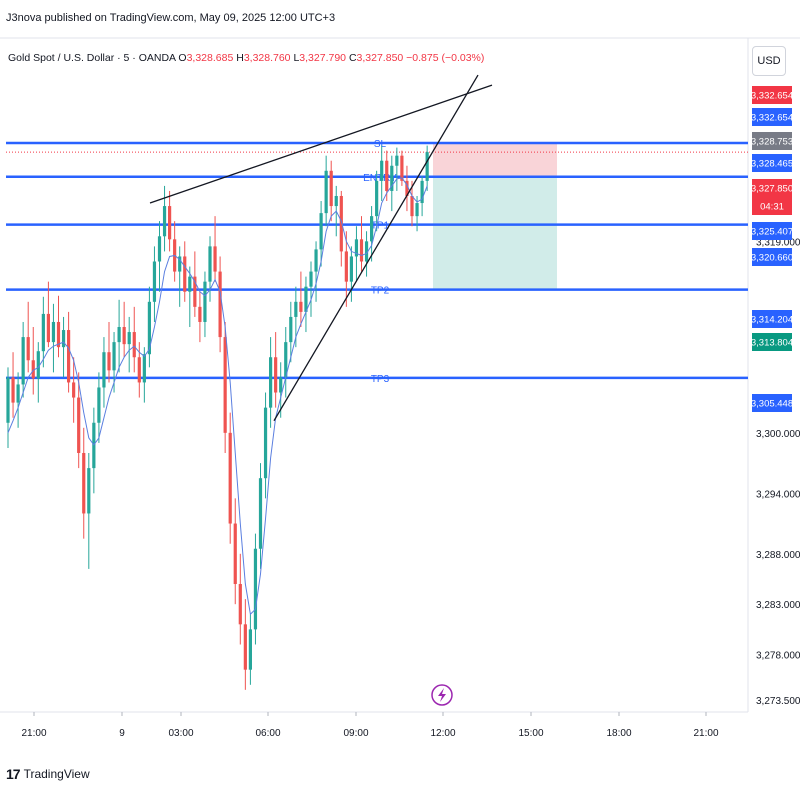 Image resolution: width=800 pixels, height=800 pixels. Describe the element at coordinates (380, 226) in the screenshot. I see `level-label-tp1: TP1` at that location.